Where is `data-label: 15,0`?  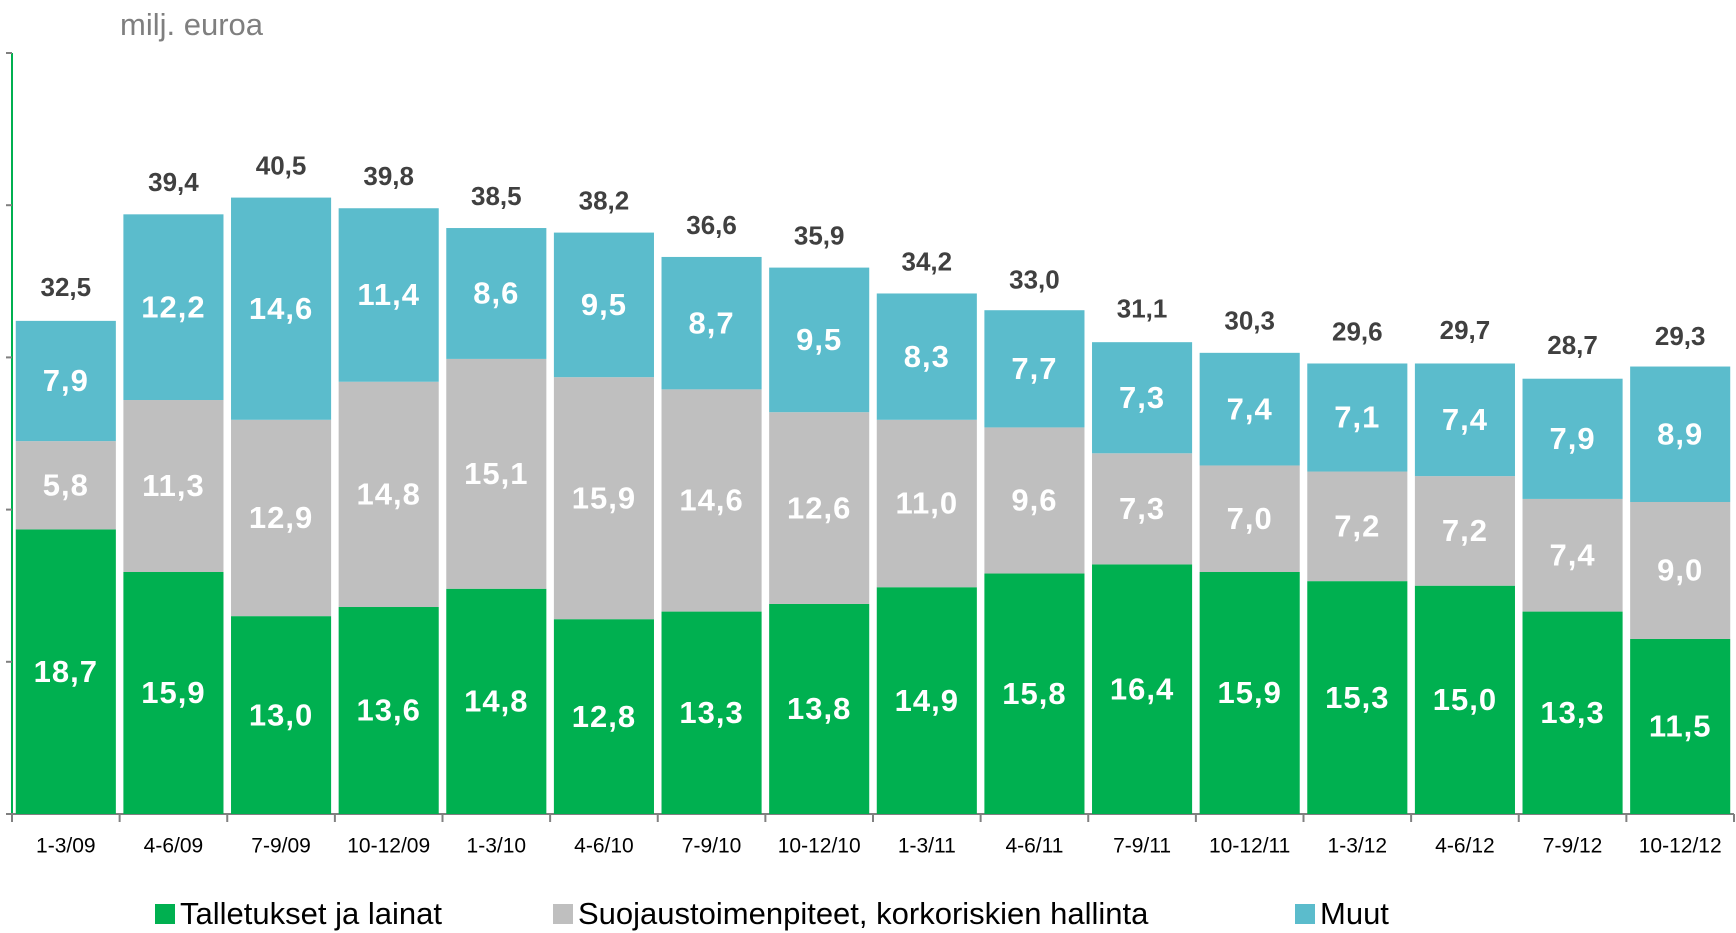 data-label: 15,0 is located at coordinates (1465, 699).